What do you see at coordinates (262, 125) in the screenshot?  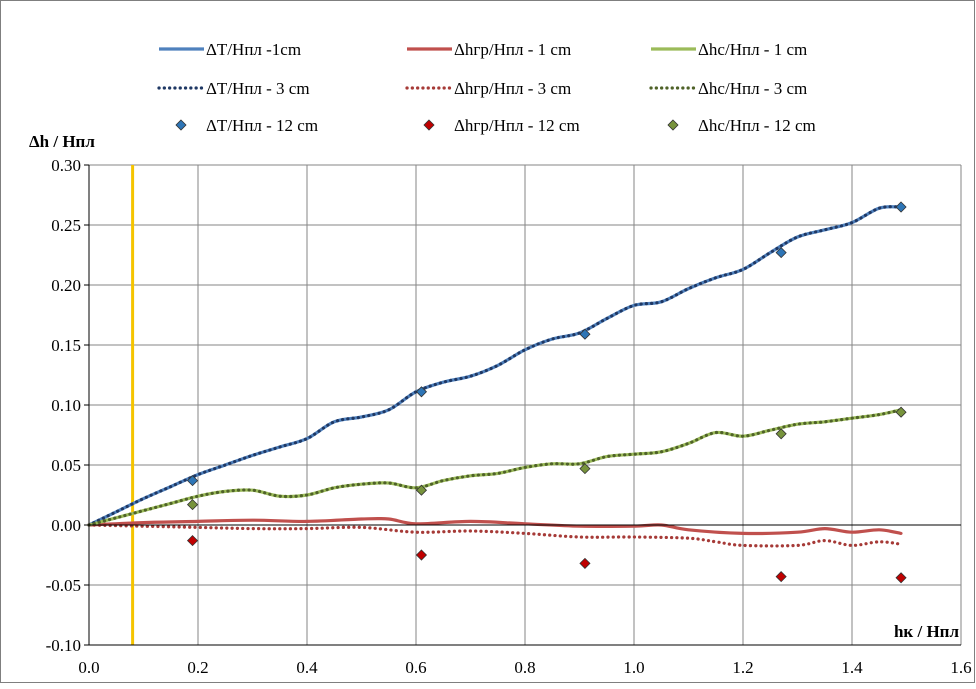 I see `legend-entry-7-label: ΔT/Hпл - 12 cm` at bounding box center [262, 125].